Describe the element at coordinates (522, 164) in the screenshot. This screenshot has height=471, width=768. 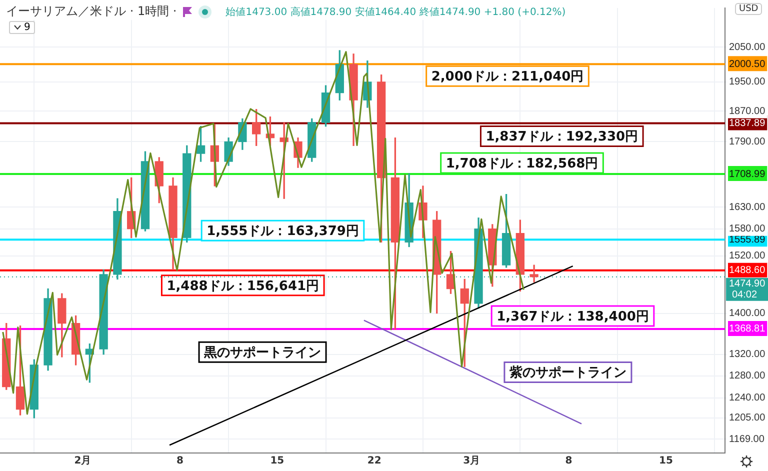
I see `ref-line-label: 1,708ドル：182,568円` at that location.